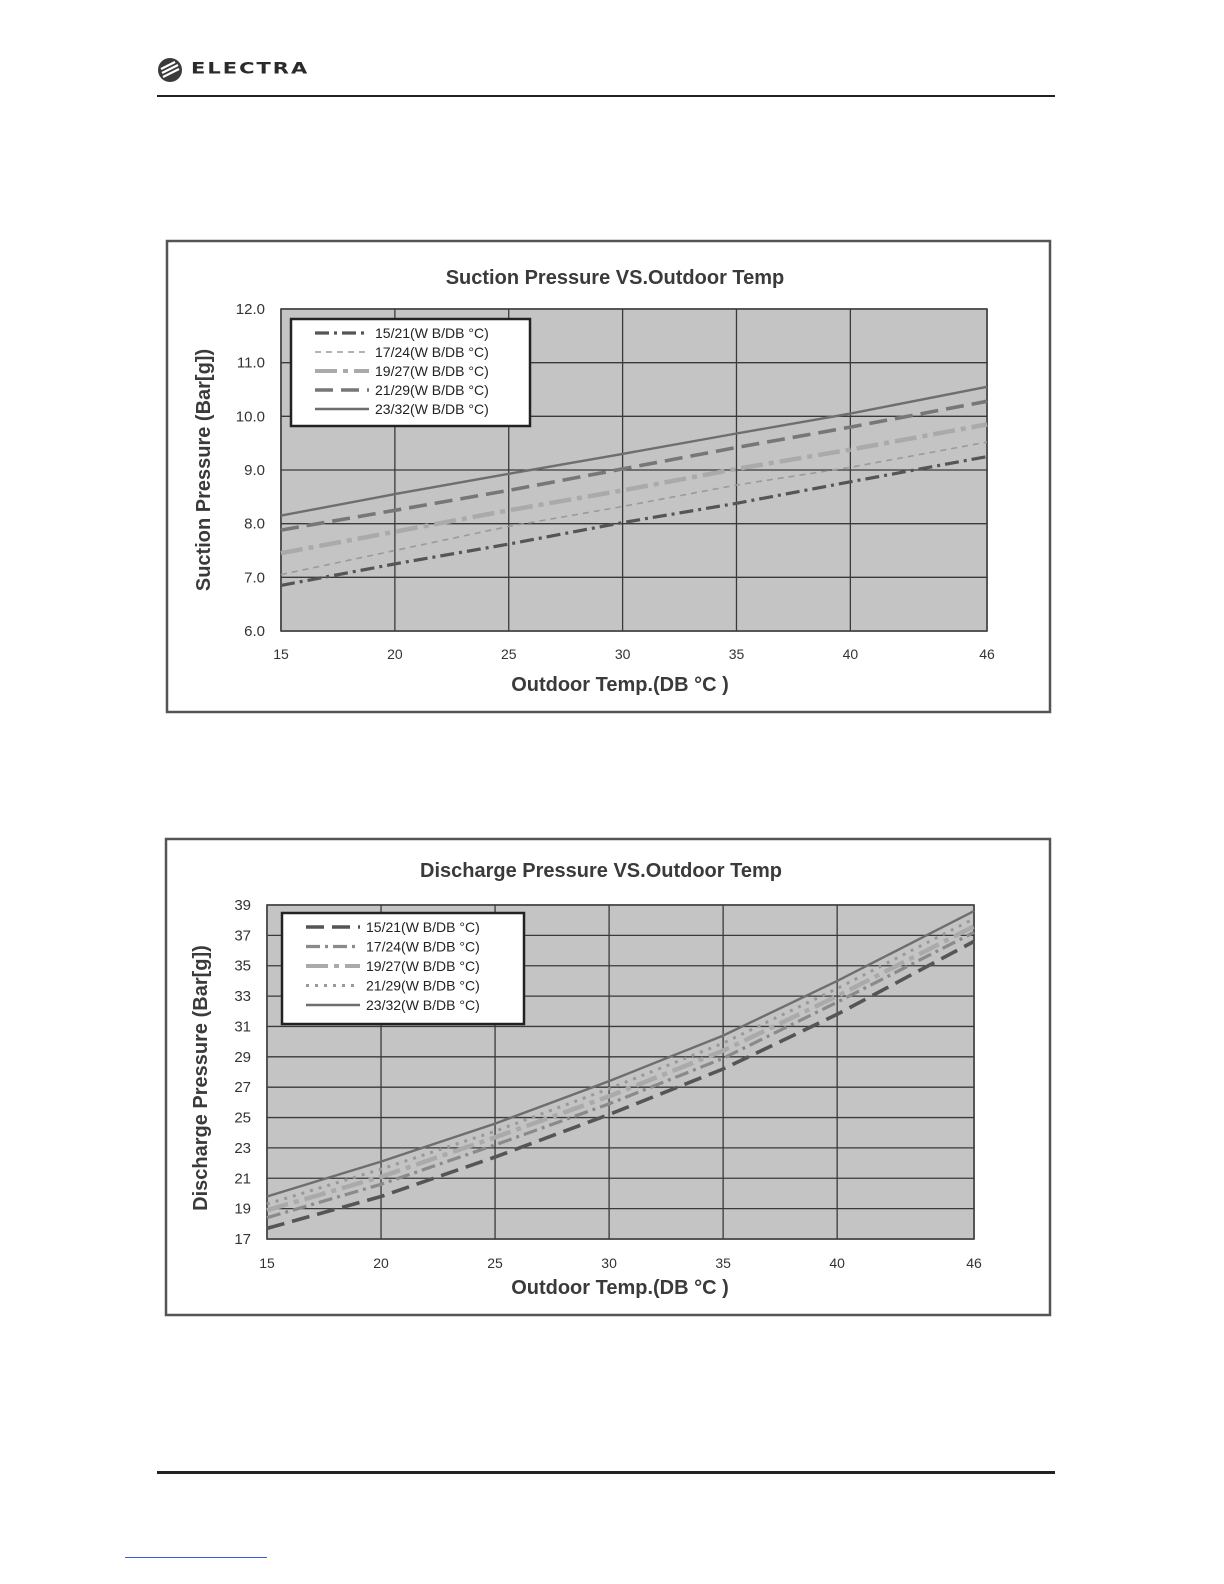  Describe the element at coordinates (242, 1057) in the screenshot. I see `y-tick-label: 29` at that location.